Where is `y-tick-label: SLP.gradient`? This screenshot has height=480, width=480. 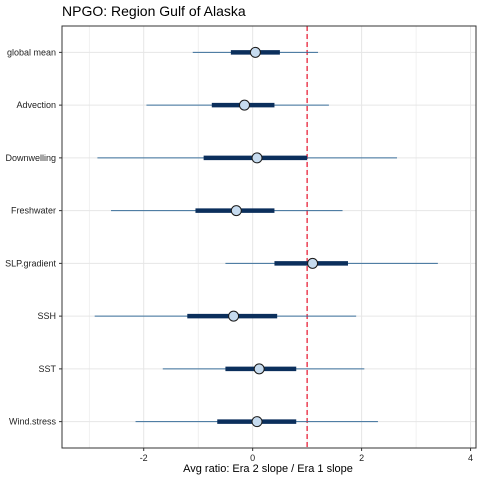
y-tick-label: SLP.gradient is located at coordinates (30, 263).